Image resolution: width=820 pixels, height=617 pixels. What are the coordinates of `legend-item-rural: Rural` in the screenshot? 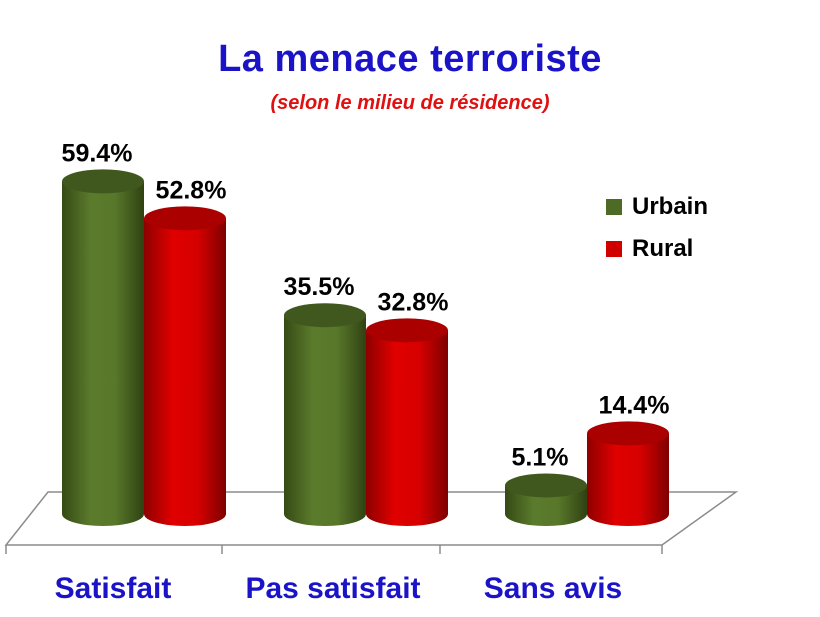 It's located at (657, 249).